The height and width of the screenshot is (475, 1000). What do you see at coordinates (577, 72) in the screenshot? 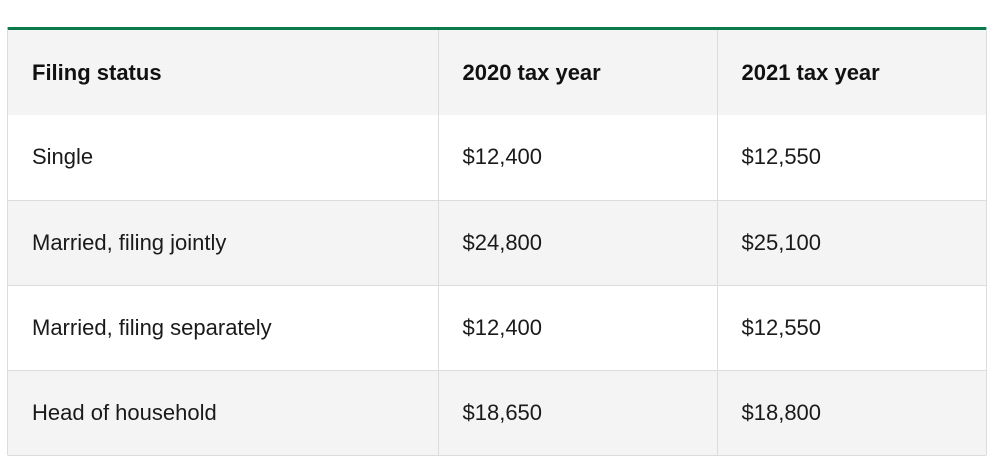
I see `header-2020-tax-year: 2020 tax year` at bounding box center [577, 72].